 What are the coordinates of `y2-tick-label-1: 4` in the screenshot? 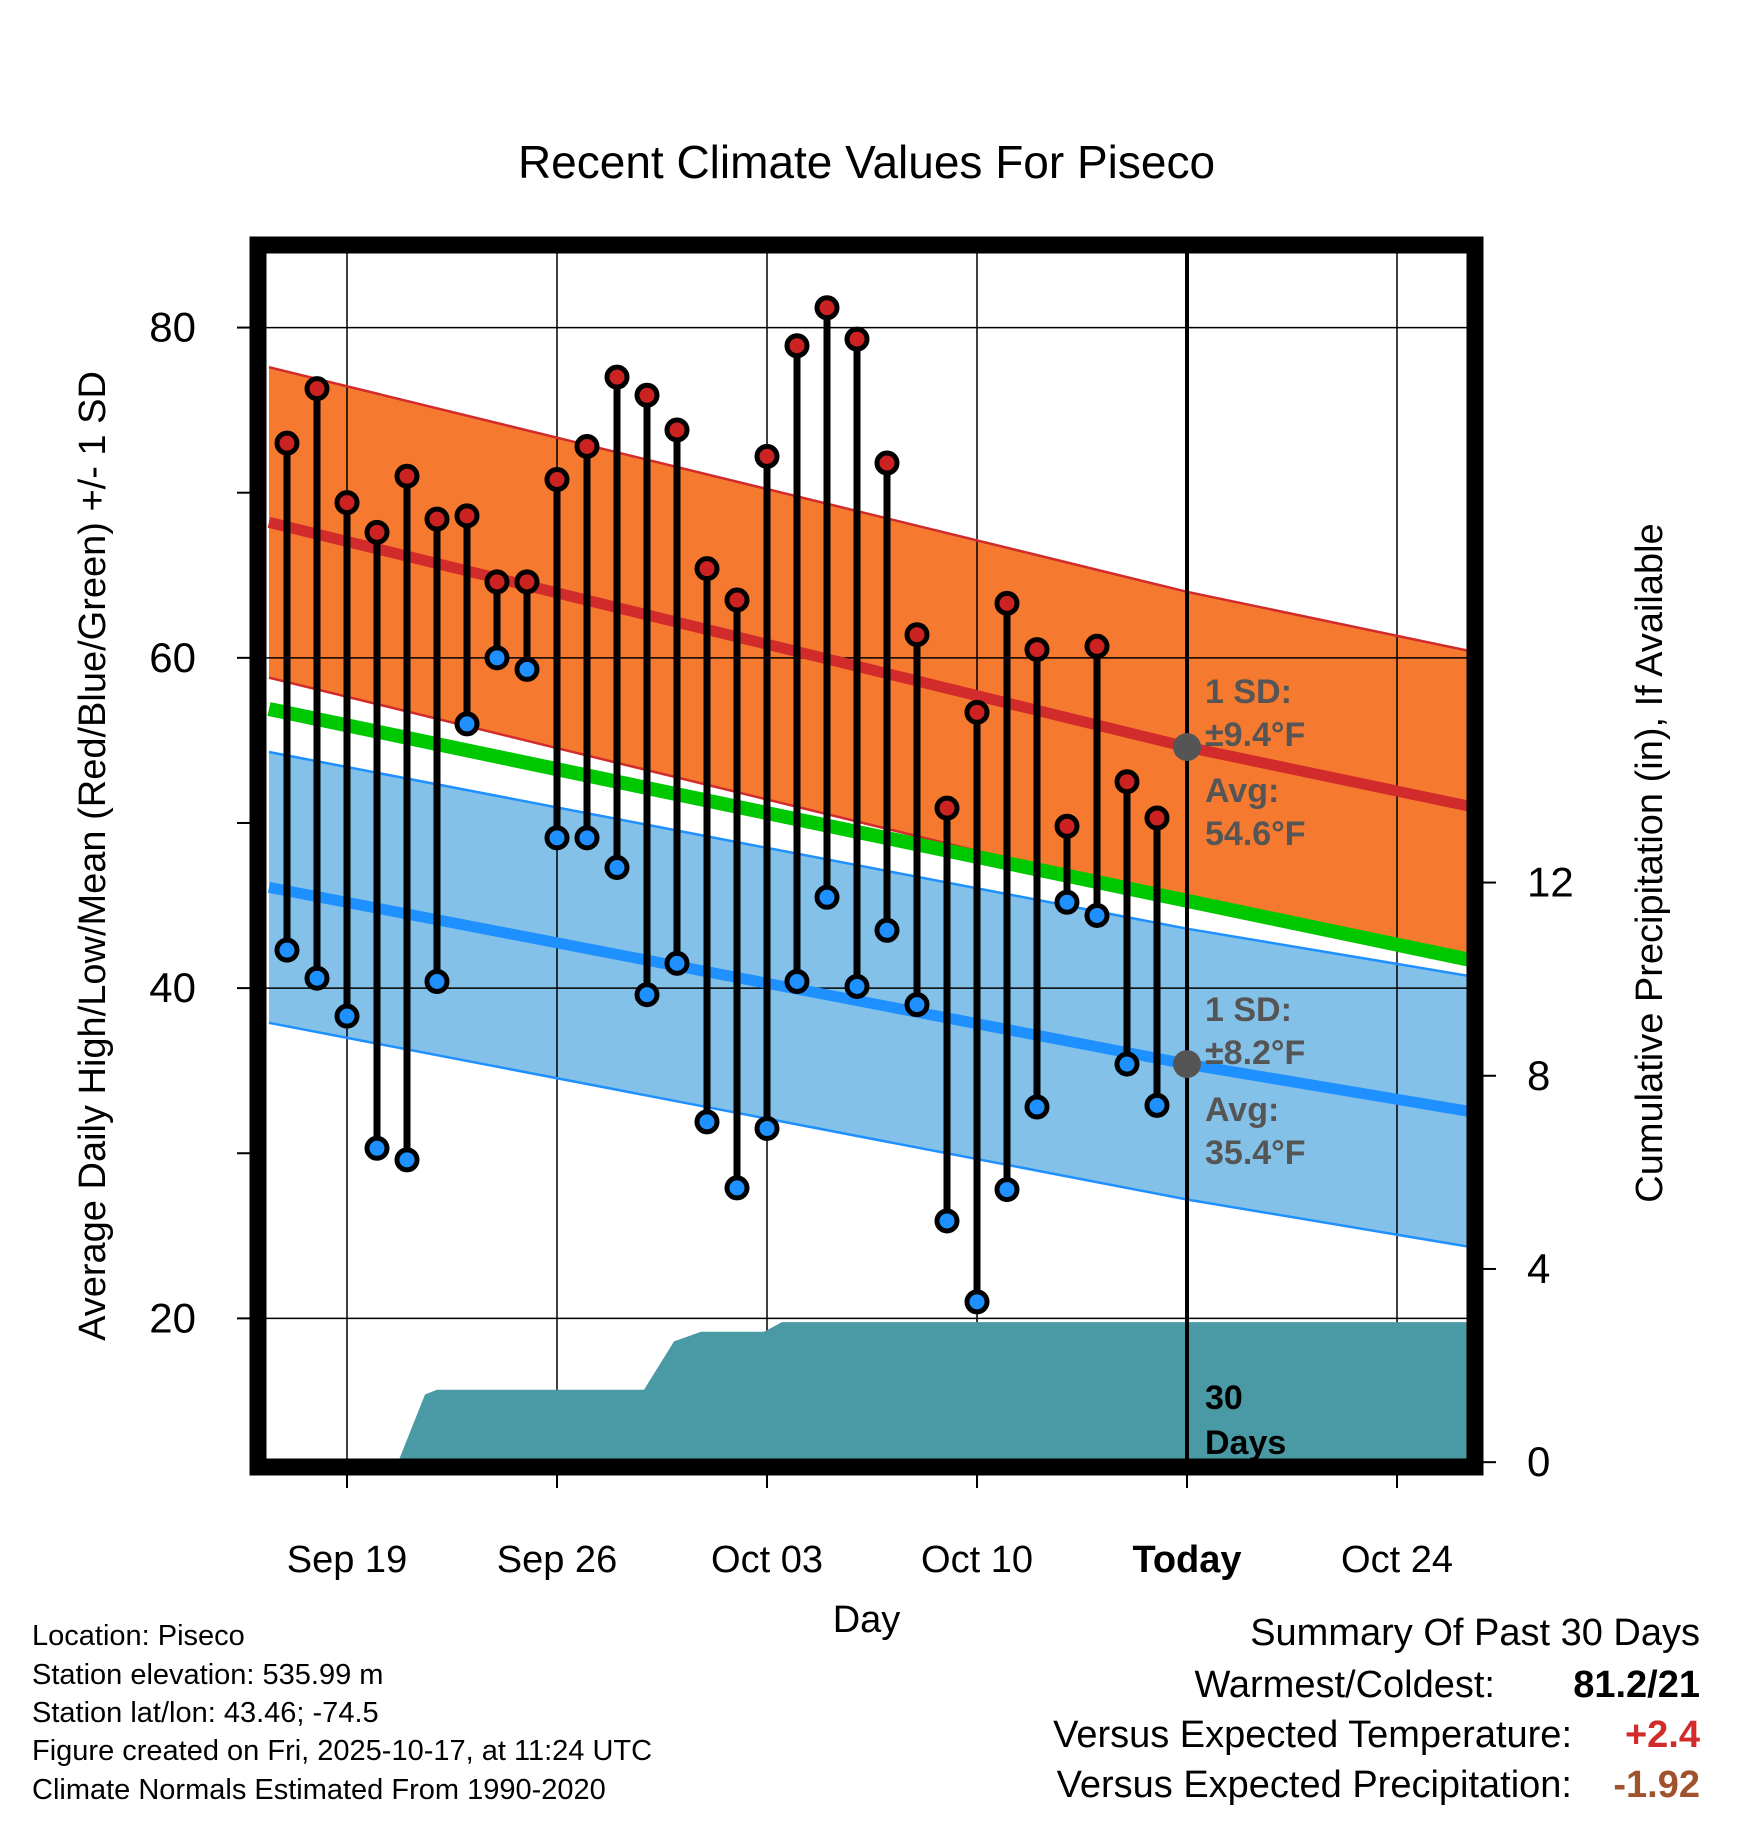 It's located at (1538, 1268).